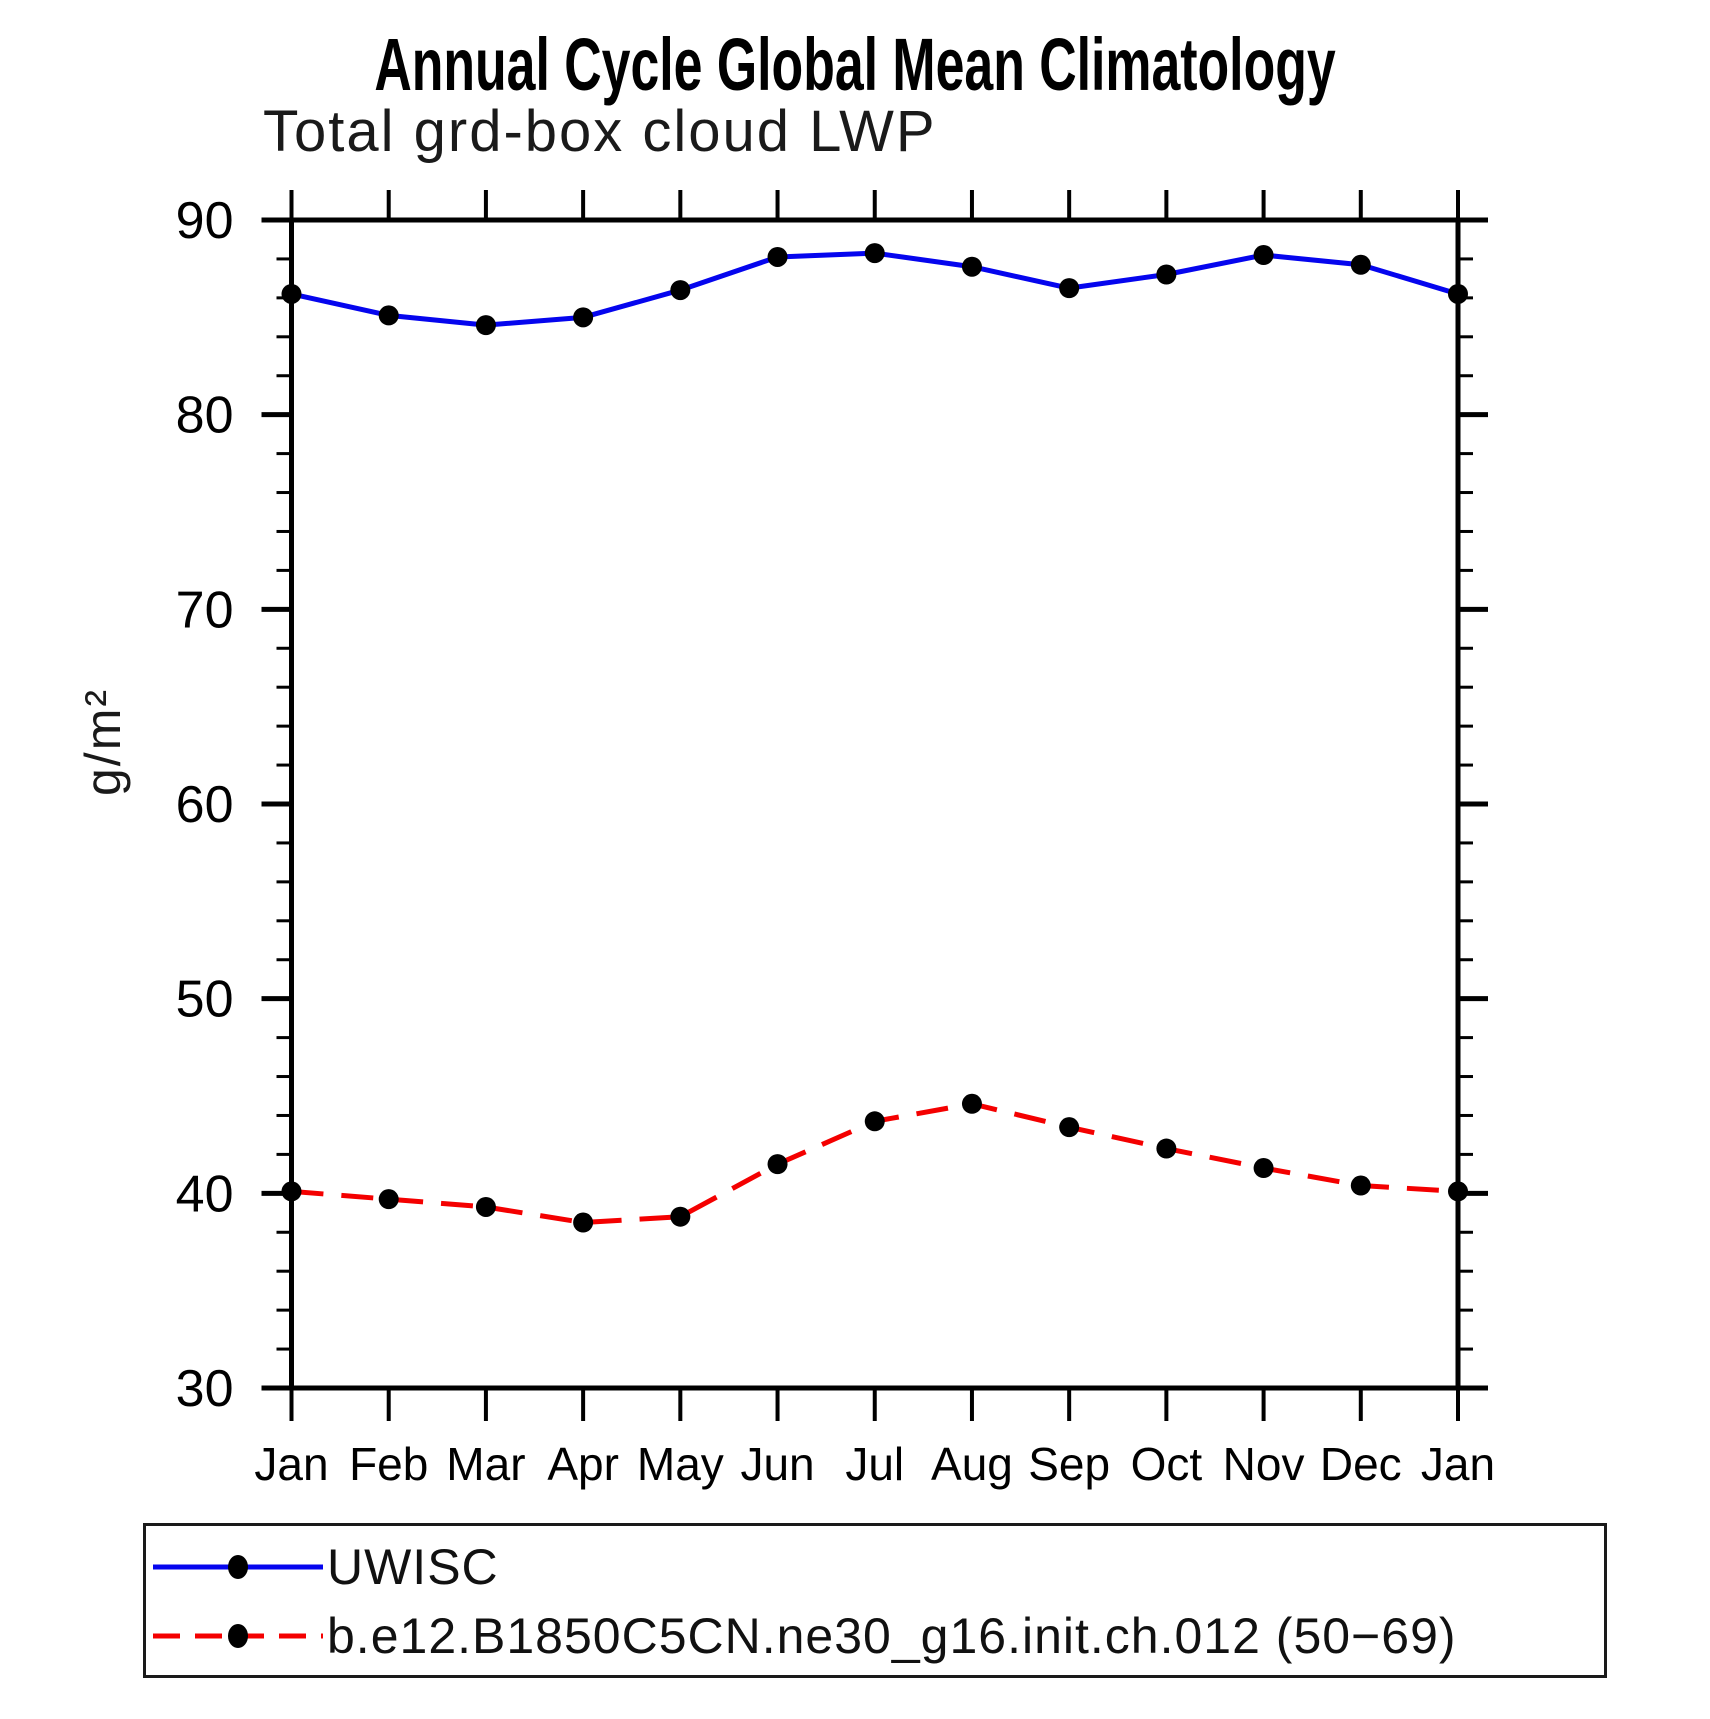 Image resolution: width=1710 pixels, height=1719 pixels. What do you see at coordinates (874, 1163) in the screenshot?
I see `series-model` at bounding box center [874, 1163].